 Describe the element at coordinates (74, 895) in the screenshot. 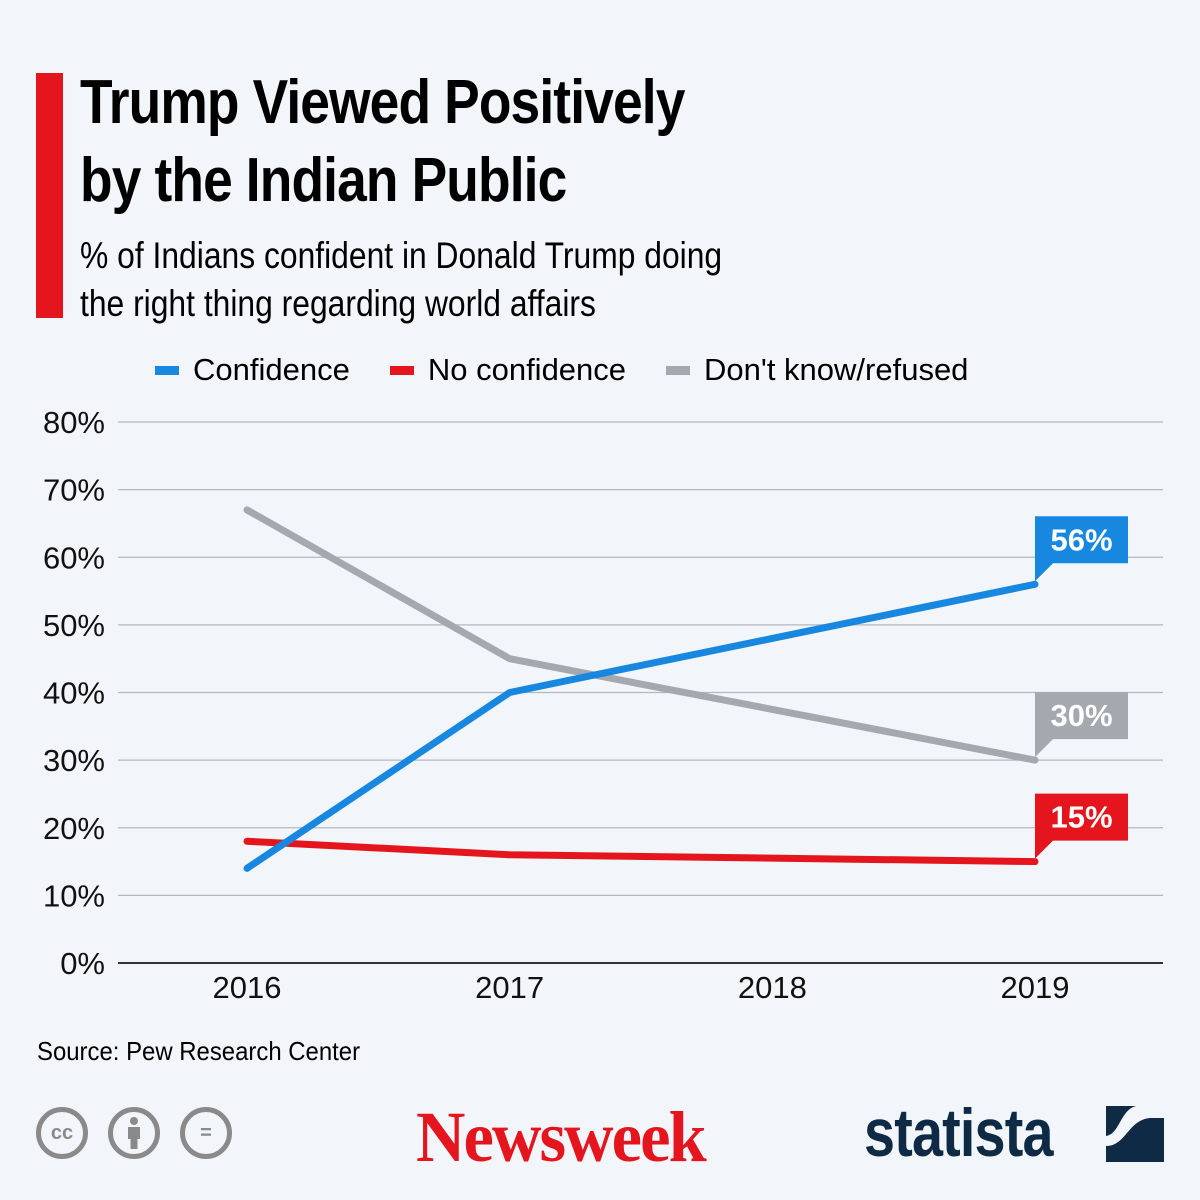

I see `y-tick-label: 10%` at that location.